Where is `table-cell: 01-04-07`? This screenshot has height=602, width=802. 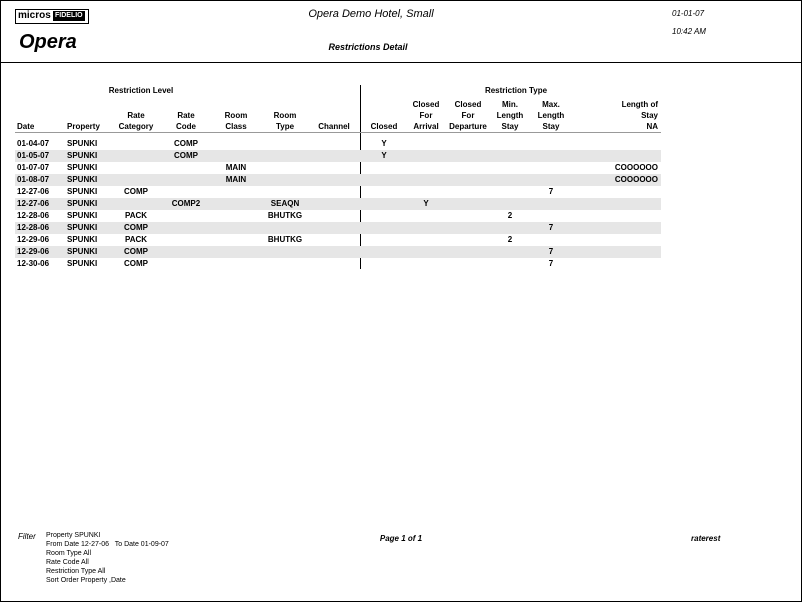
table-cell: 01-04-07 is located at coordinates (33, 143).